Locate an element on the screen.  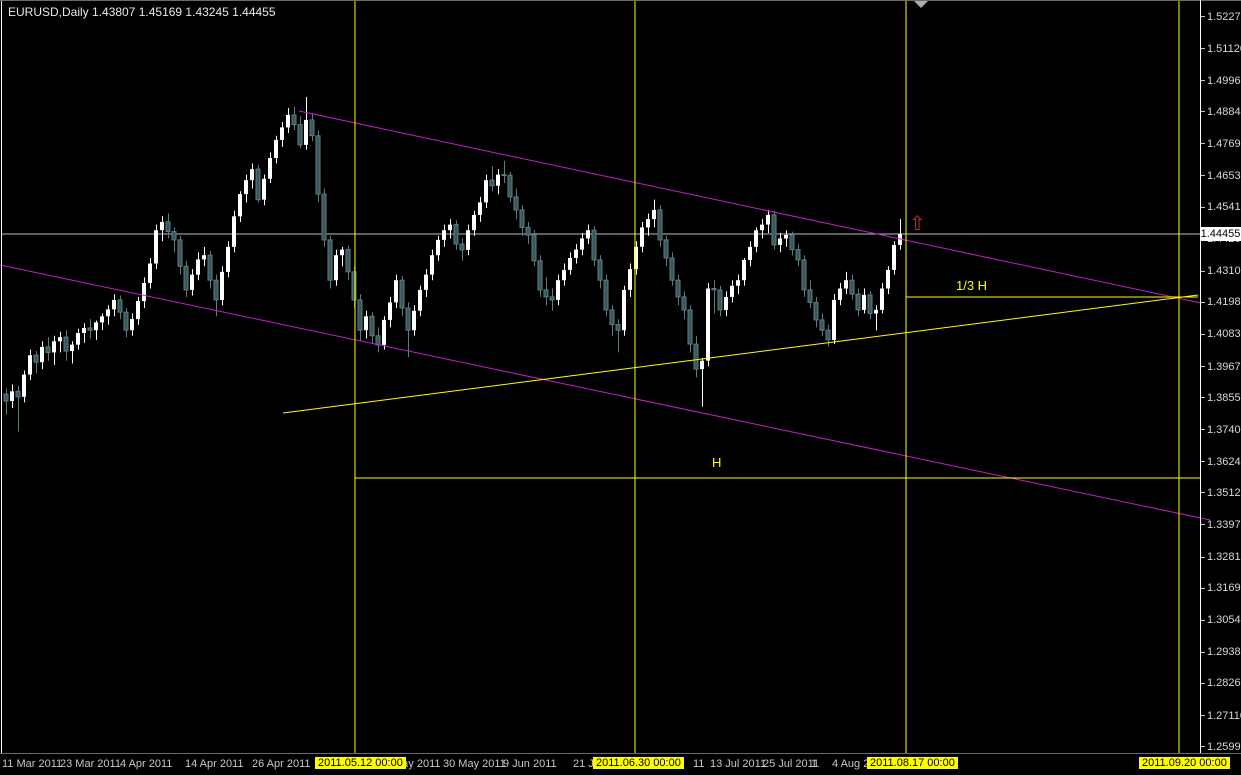
one-third-h-label: 1/3 H is located at coordinates (972, 285).